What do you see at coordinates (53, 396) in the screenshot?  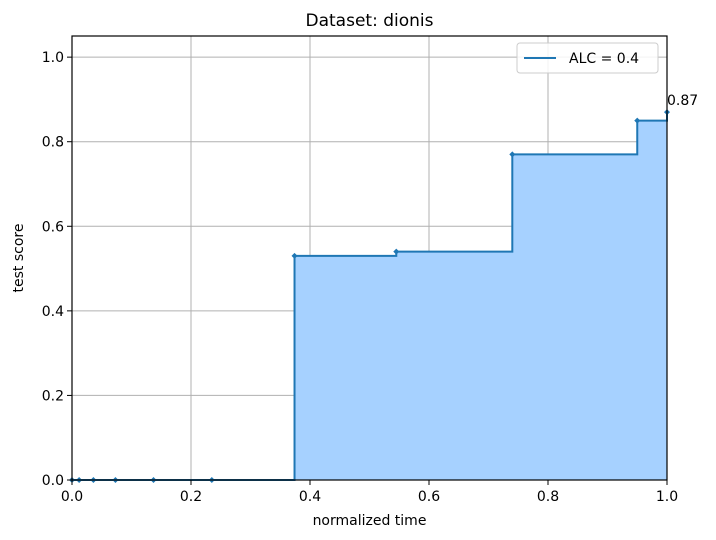 I see `y-tick-label: 0.2` at bounding box center [53, 396].